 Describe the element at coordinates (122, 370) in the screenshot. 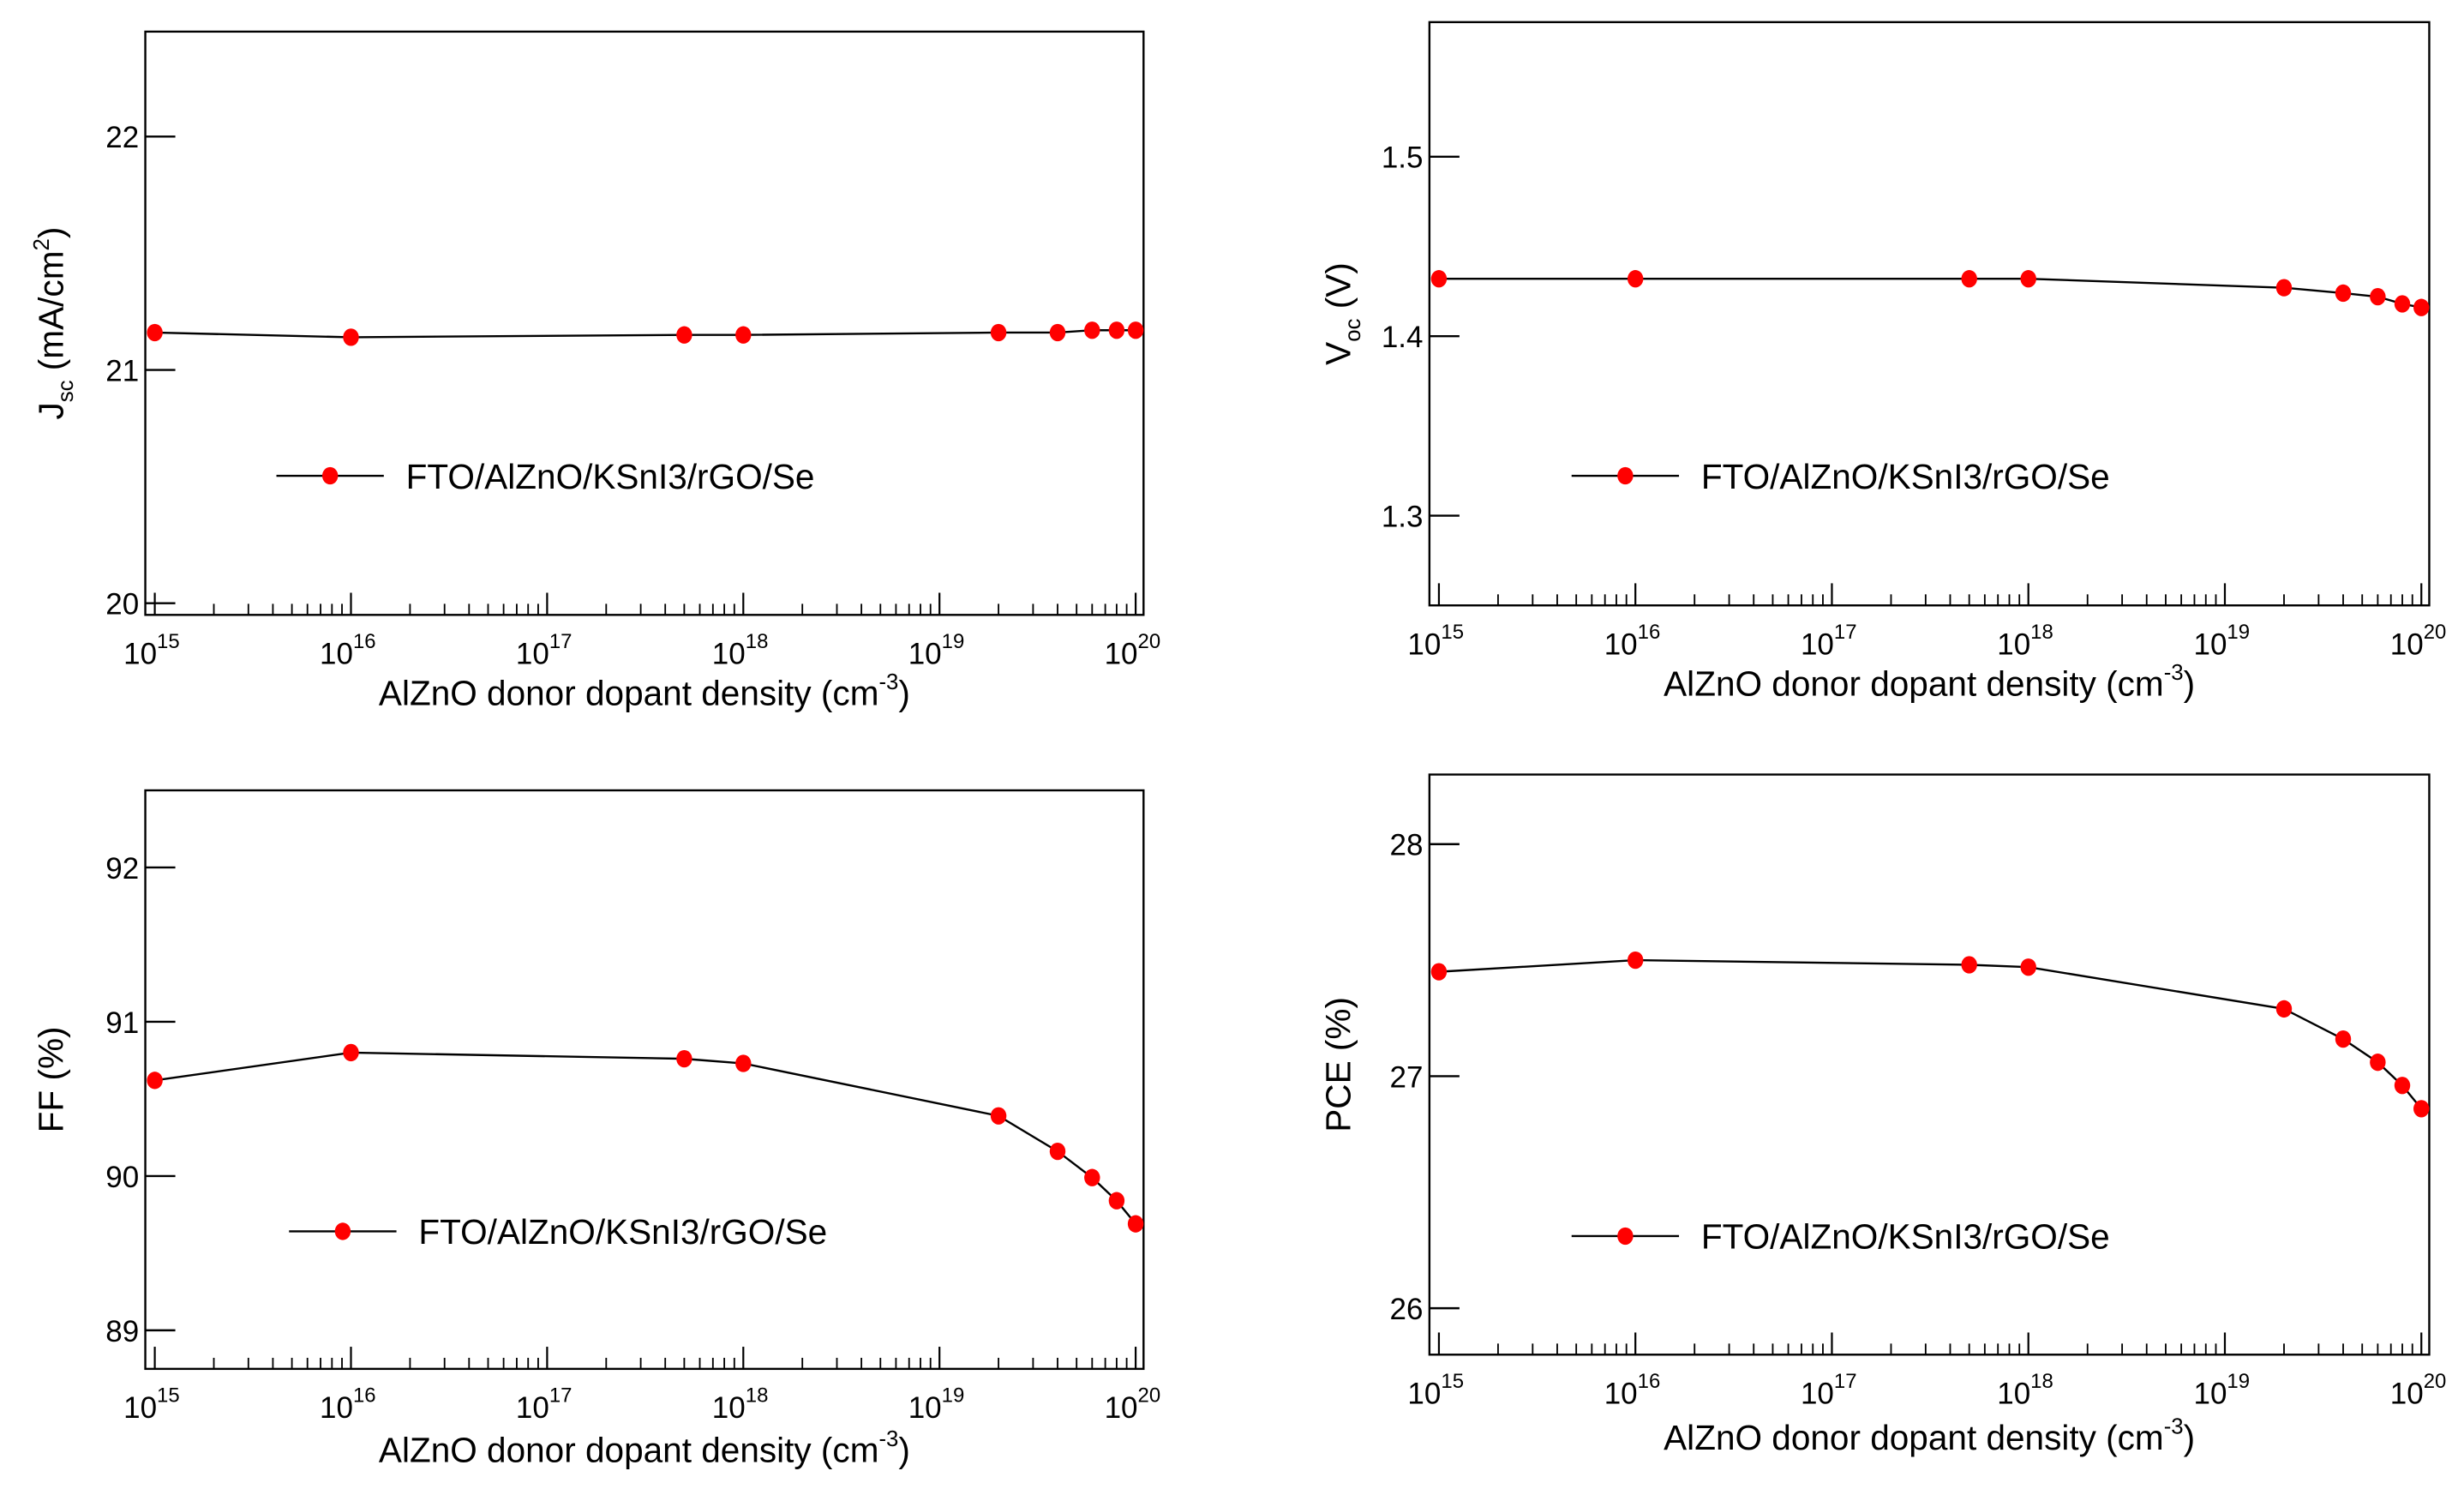

I see `y-tick-label: 21` at that location.